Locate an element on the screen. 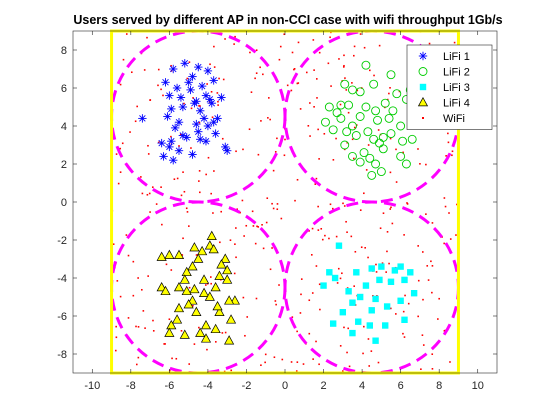 The height and width of the screenshot is (420, 560). legend-label-lifi-1: LiFi 1 is located at coordinates (456, 57).